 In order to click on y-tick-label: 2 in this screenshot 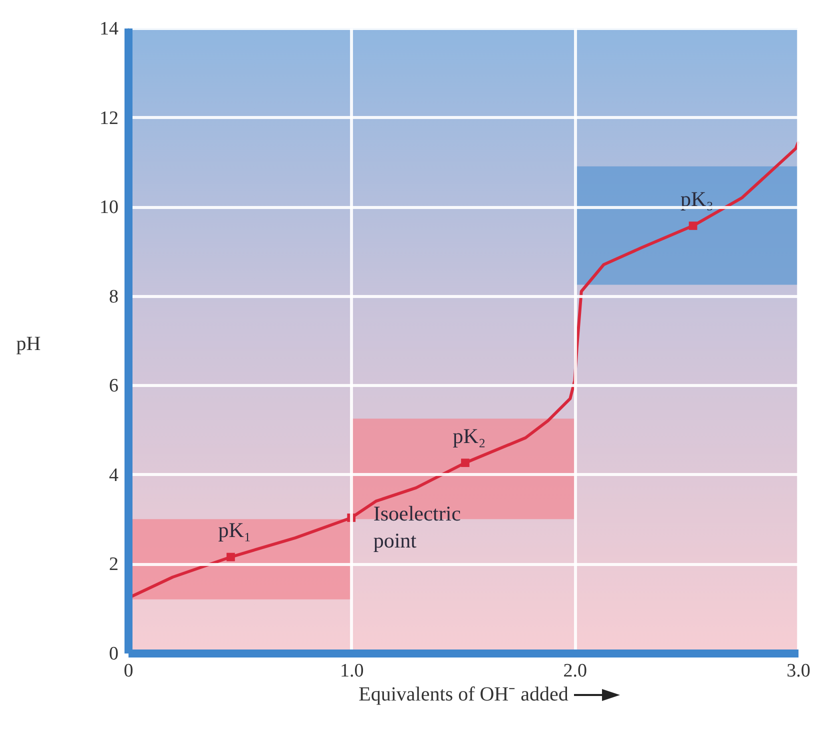, I will do `click(113, 565)`.